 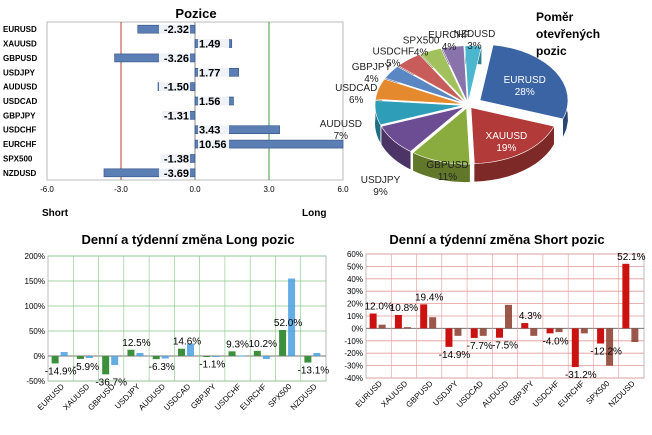 I want to click on value-label: -1.50, so click(x=176, y=88).